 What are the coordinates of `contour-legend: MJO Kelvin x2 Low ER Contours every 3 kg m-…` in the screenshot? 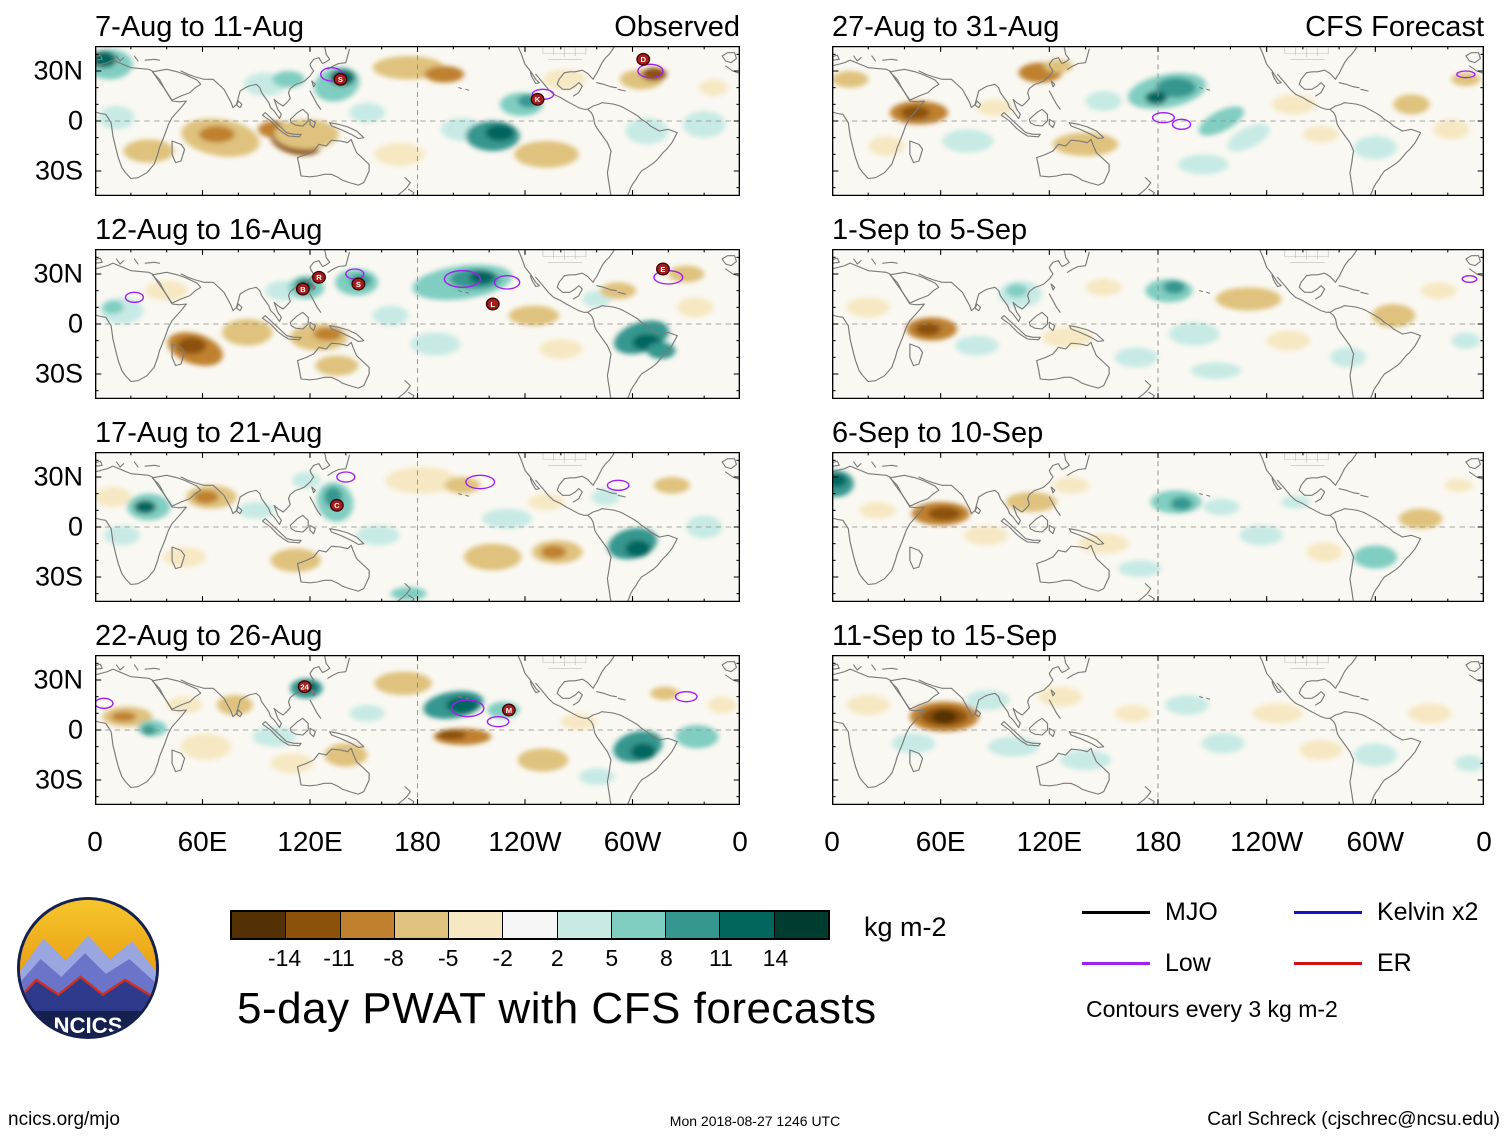 It's located at (1294, 960).